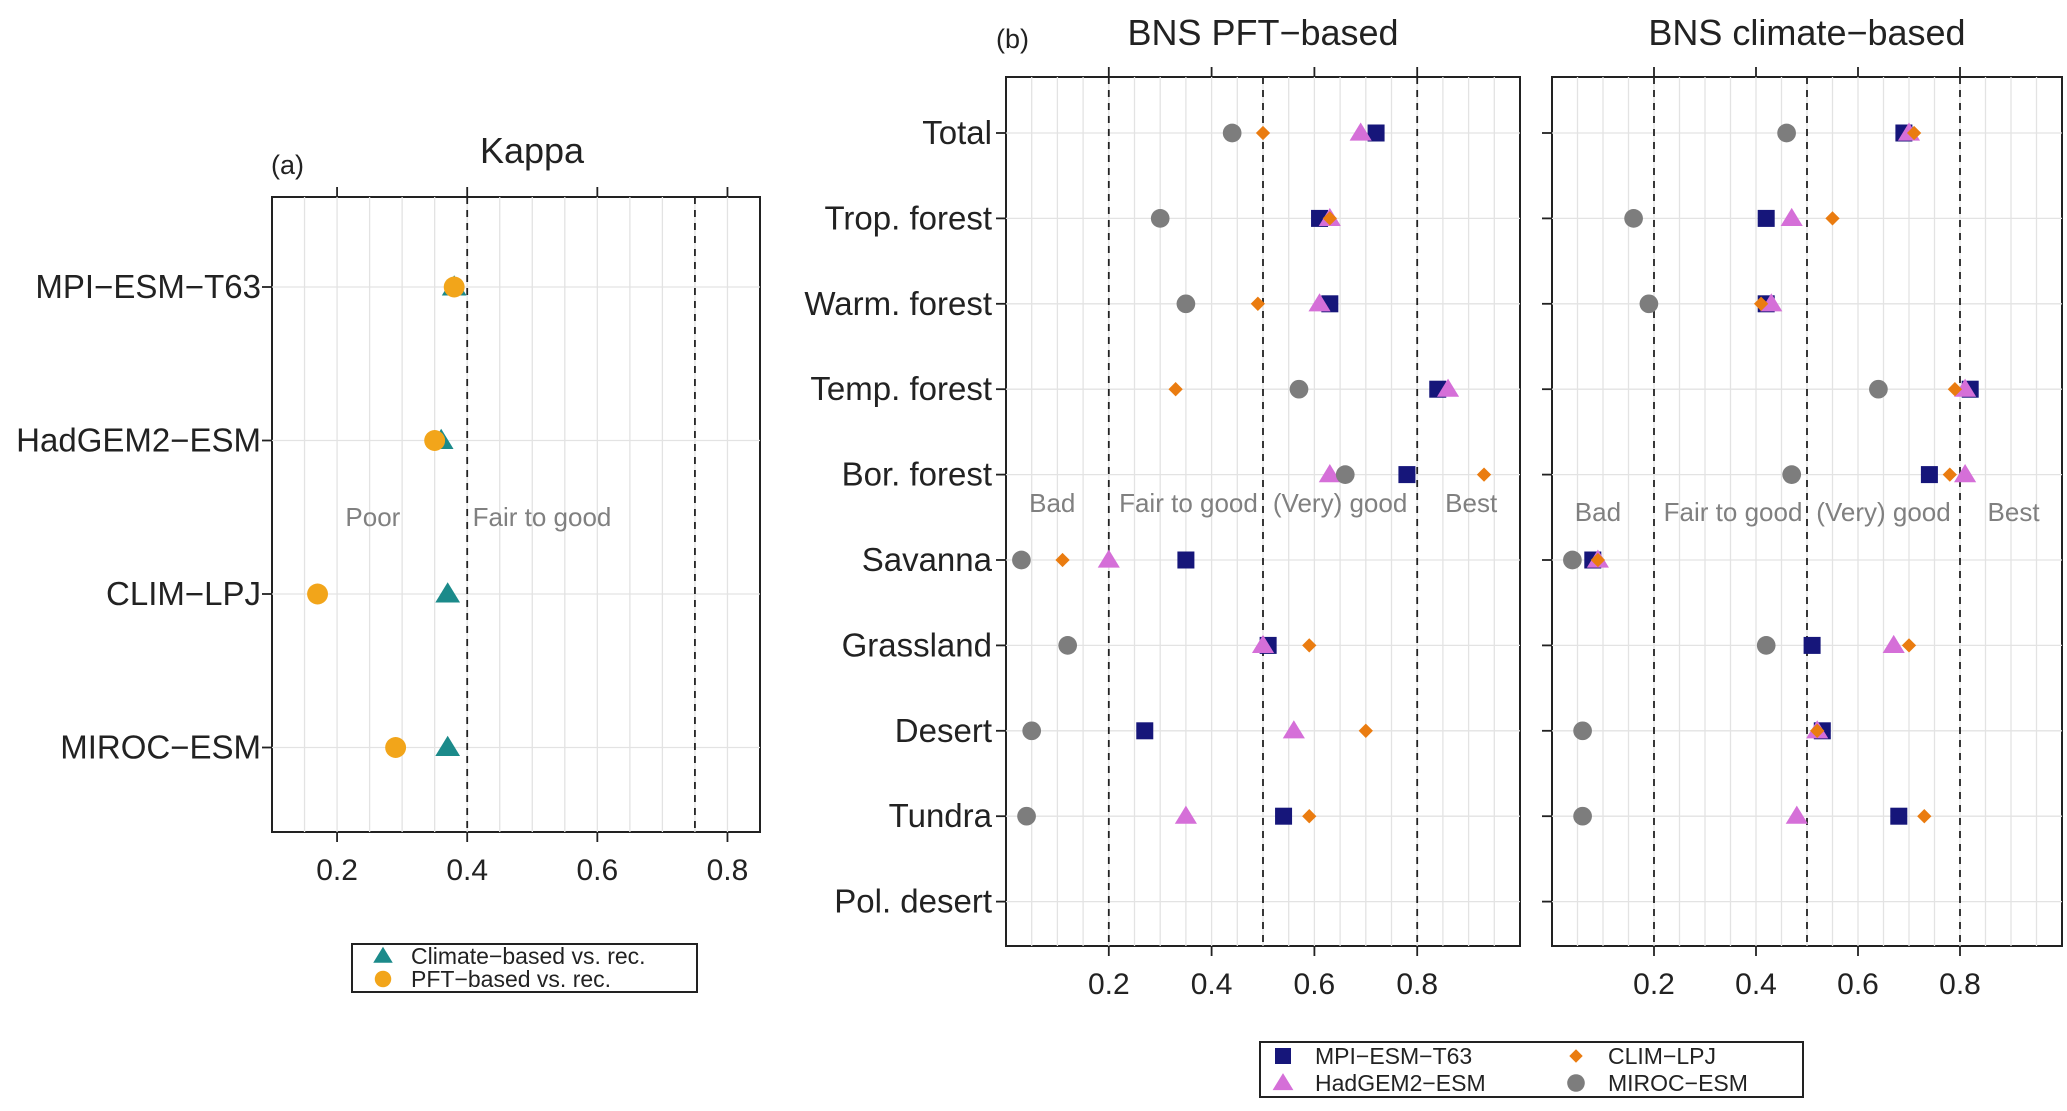 This screenshot has height=1111, width=2067. What do you see at coordinates (183, 593) in the screenshot?
I see `category-label-clim-lpj: CLIM−LPJ` at bounding box center [183, 593].